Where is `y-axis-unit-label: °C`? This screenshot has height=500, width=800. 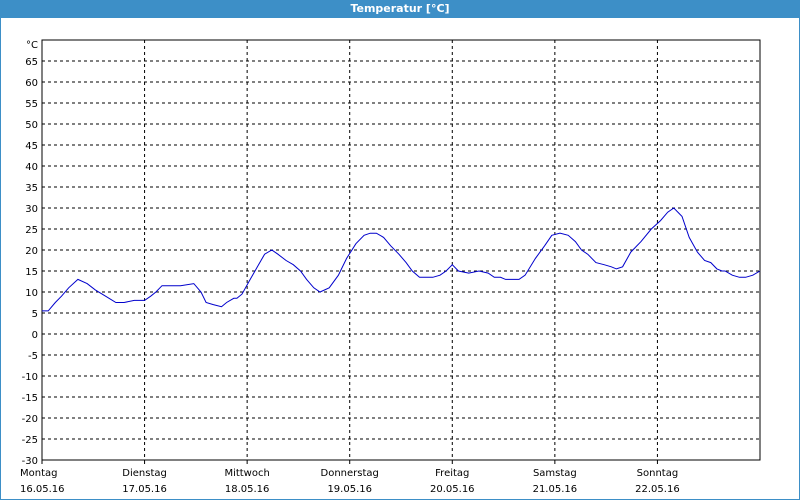 y-axis-unit-label: °C is located at coordinates (32, 45).